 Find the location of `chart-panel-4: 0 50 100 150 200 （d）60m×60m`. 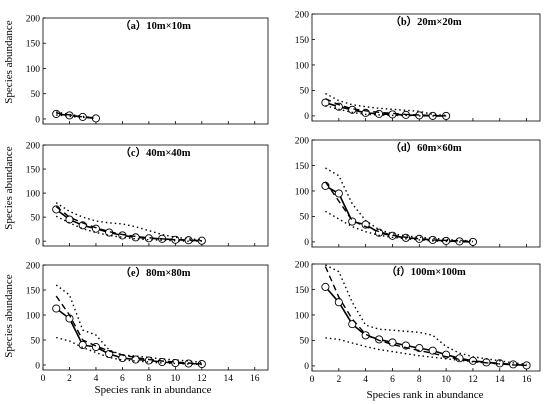

chart-panel-4: 0 50 100 150 200 （d）60m×60m is located at coordinates (418, 192).